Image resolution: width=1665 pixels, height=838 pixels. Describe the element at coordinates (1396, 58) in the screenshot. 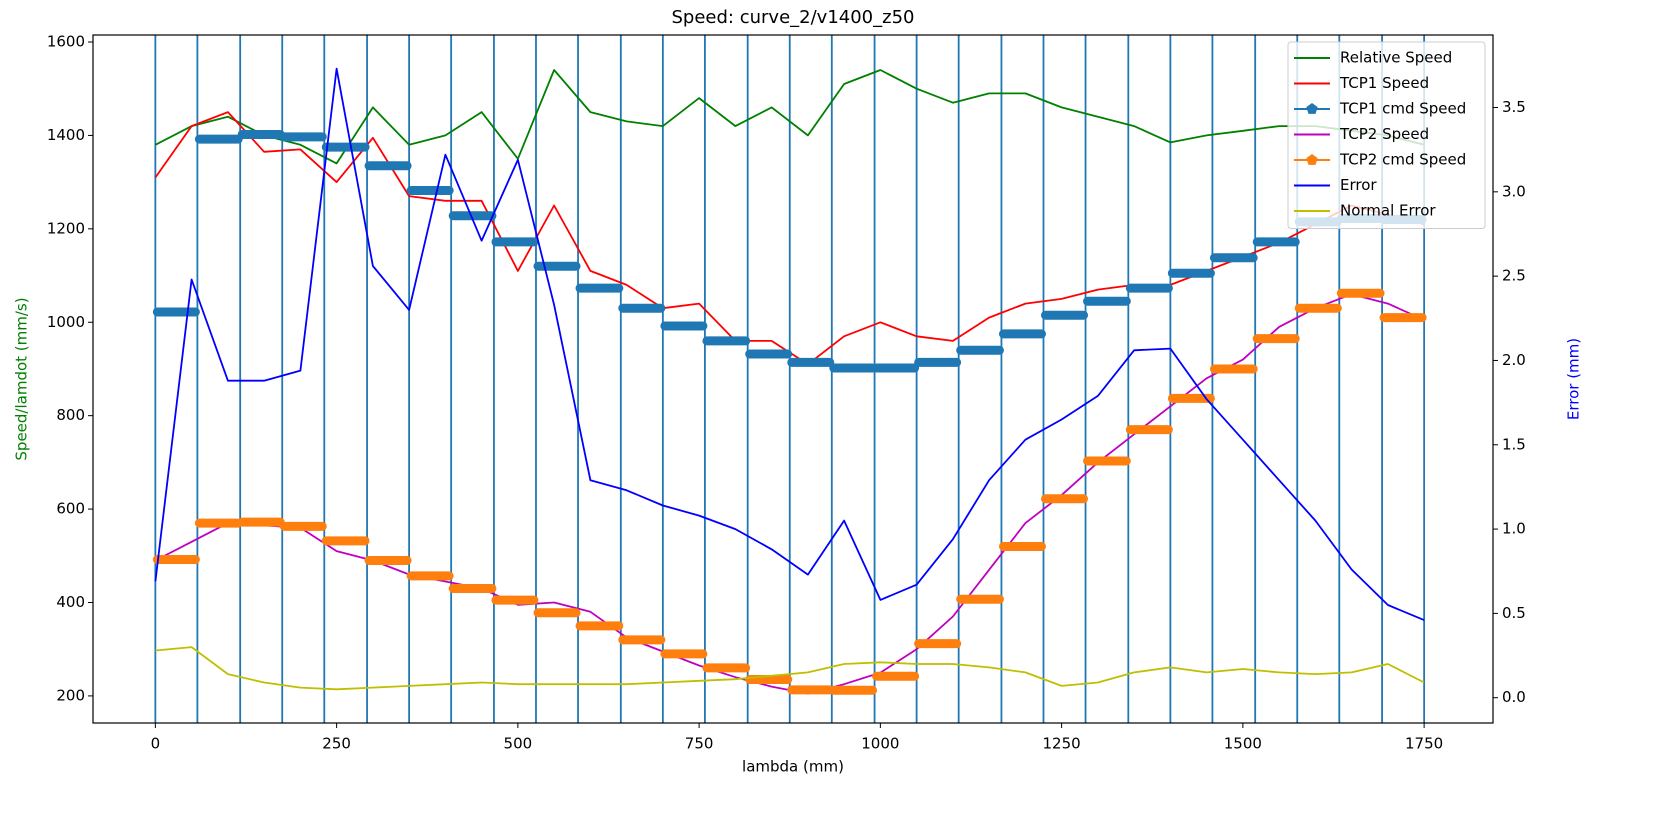

I see `legend-label: Relative Speed` at that location.